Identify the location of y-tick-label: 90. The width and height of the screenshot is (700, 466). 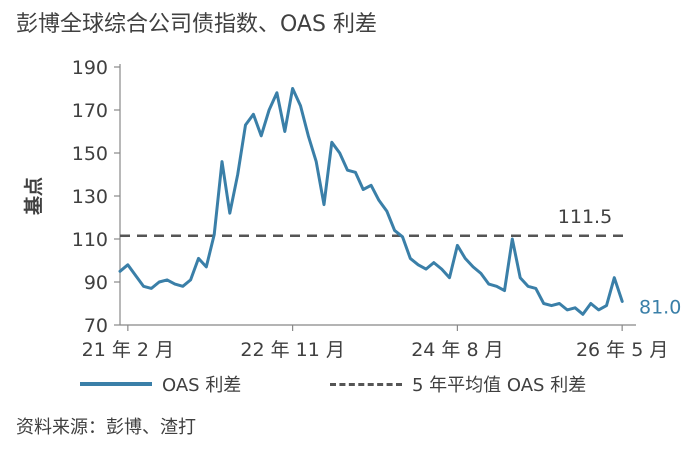
(96, 283).